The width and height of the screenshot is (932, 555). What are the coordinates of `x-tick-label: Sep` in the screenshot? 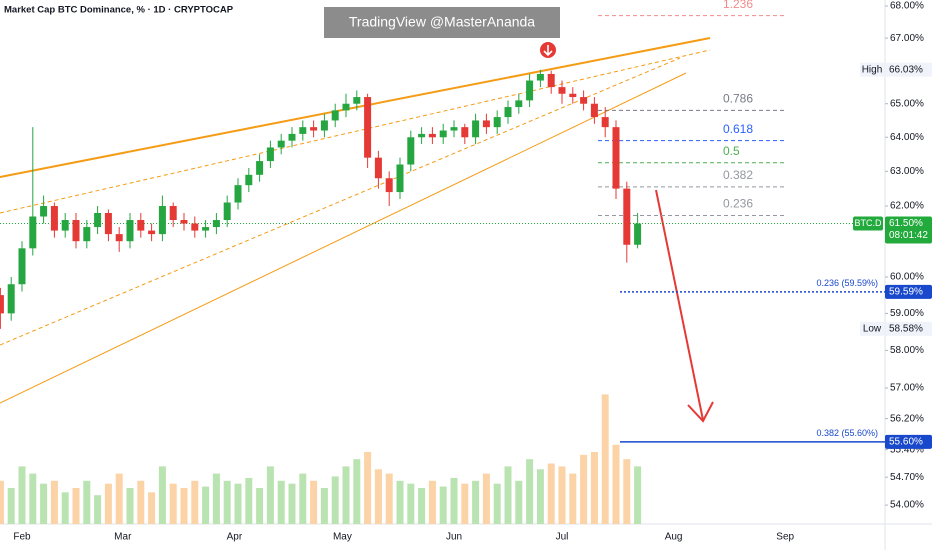 It's located at (785, 537).